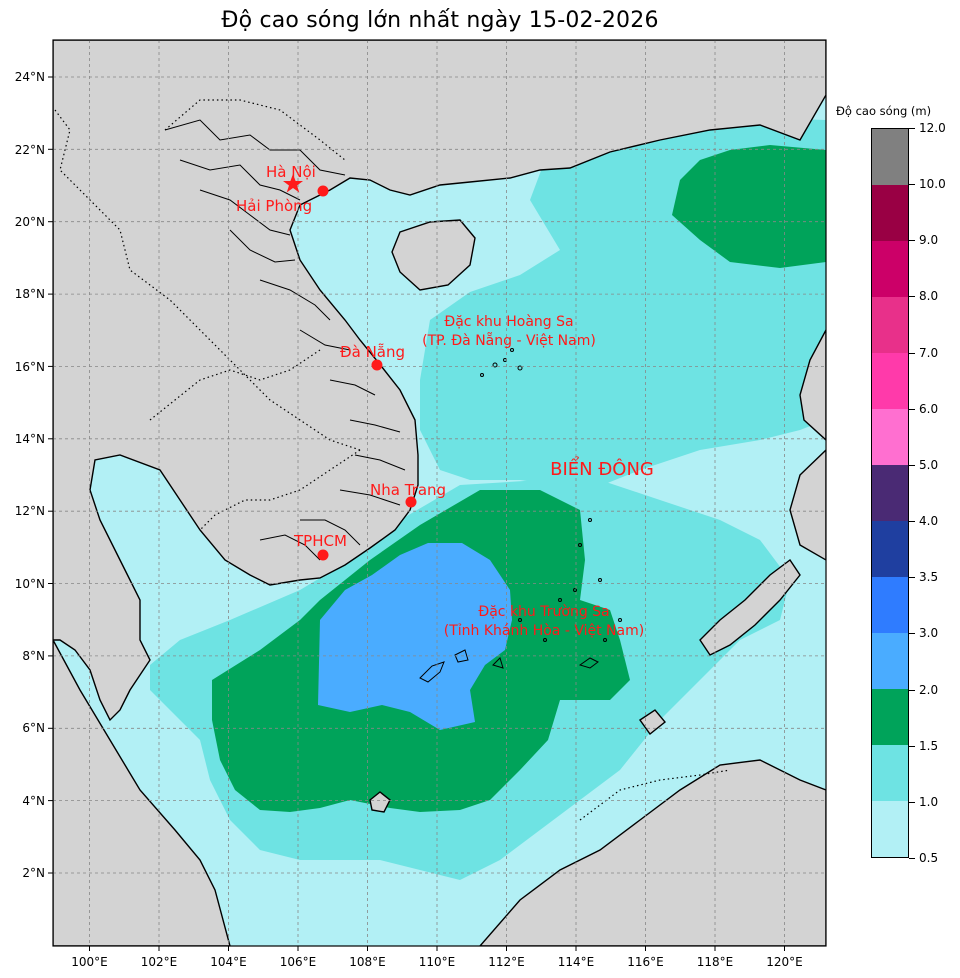  Describe the element at coordinates (323, 555) in the screenshot. I see `city-marker-tphcm` at that location.